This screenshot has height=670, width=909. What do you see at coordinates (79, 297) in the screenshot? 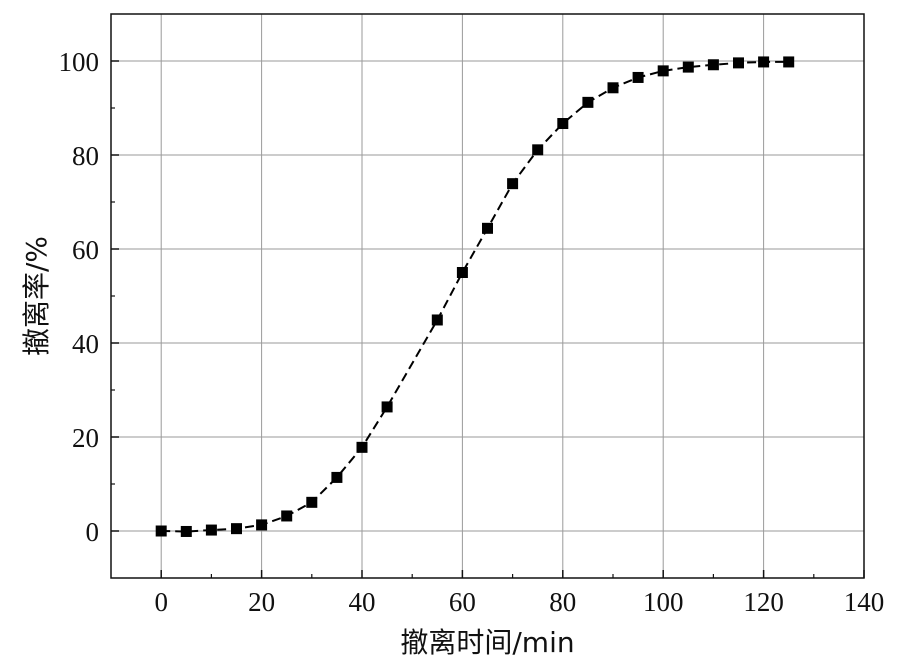
I see `y-tick-labels: 0 20 40 60 80 100` at bounding box center [79, 297].